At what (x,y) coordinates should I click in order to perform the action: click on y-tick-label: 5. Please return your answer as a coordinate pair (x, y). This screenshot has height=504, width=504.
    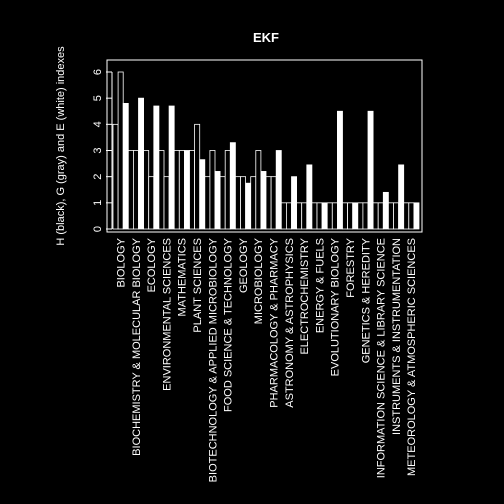
    Looking at the image, I should click on (98, 98).